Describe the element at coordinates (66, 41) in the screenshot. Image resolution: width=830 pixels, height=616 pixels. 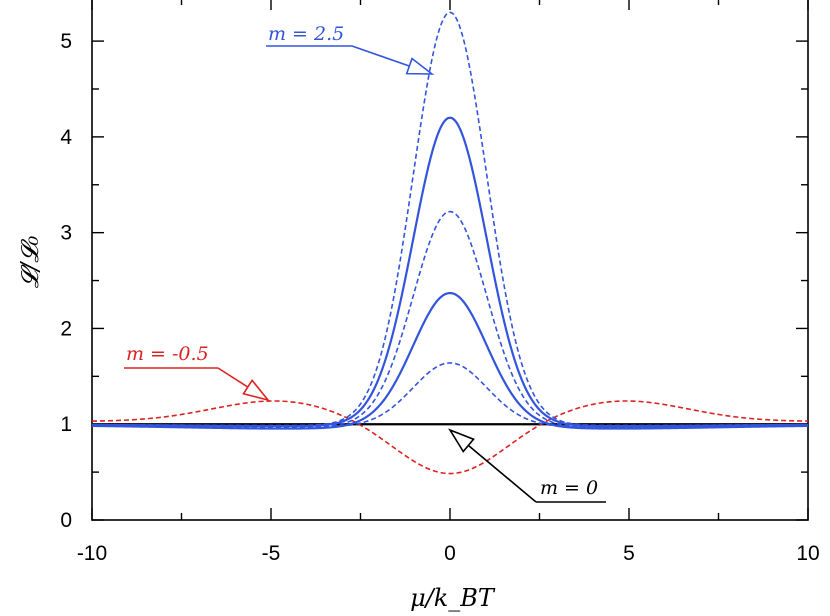
I see `y-tick-label: 5` at that location.